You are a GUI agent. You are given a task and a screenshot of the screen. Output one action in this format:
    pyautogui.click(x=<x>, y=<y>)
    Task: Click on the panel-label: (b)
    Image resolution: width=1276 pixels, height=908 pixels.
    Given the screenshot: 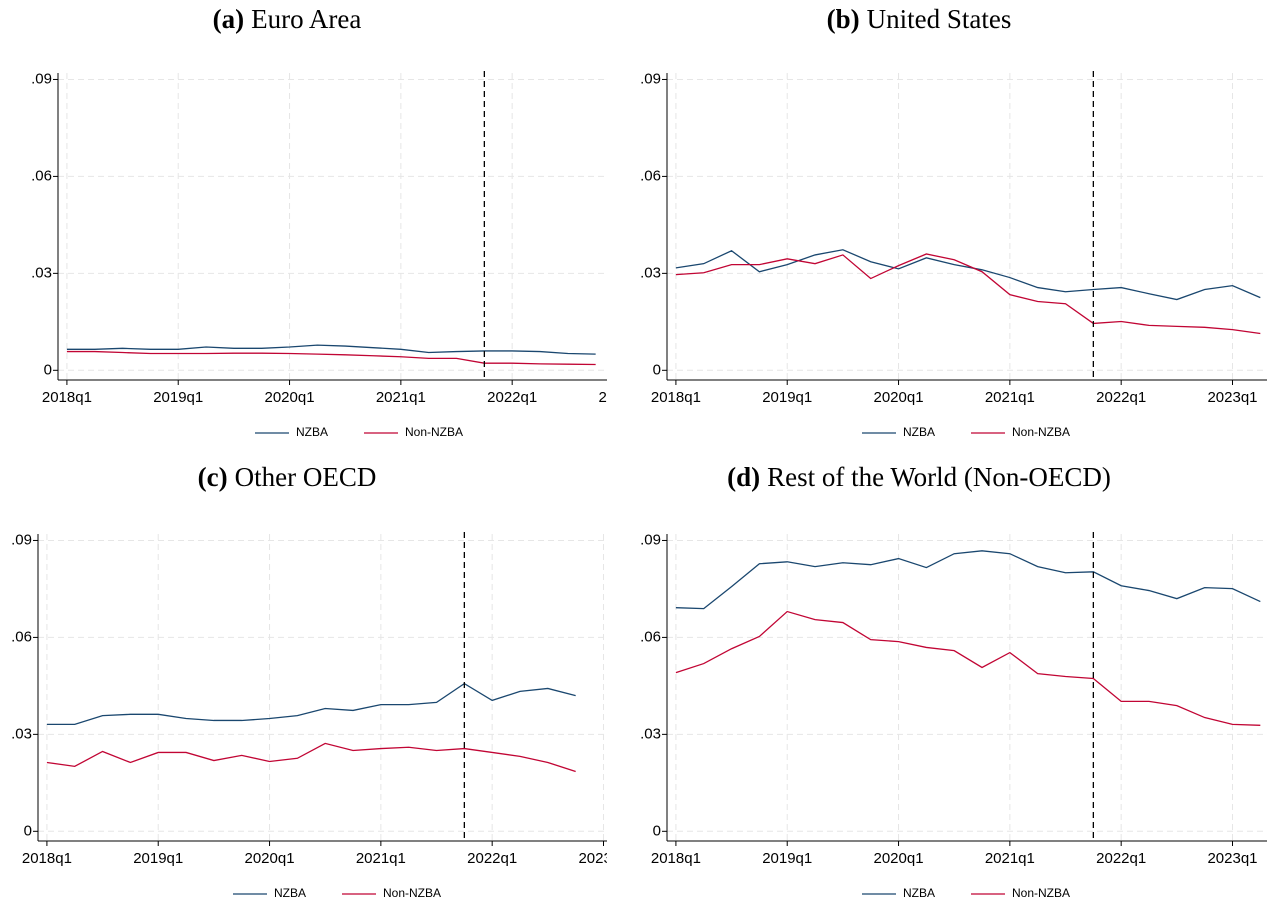 What is the action you would take?
    pyautogui.click(x=843, y=19)
    